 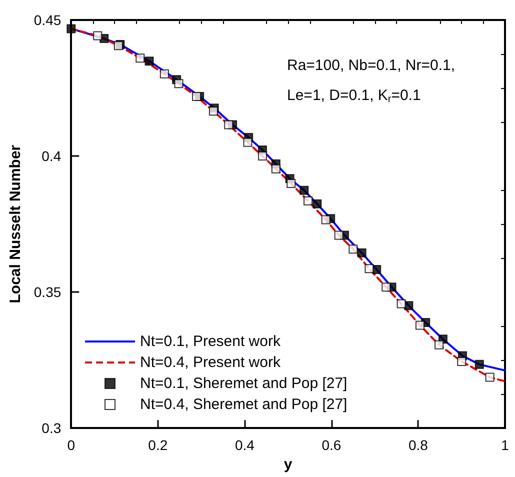 What do you see at coordinates (48, 292) in the screenshot?
I see `y-tick-label: 0.35` at bounding box center [48, 292].